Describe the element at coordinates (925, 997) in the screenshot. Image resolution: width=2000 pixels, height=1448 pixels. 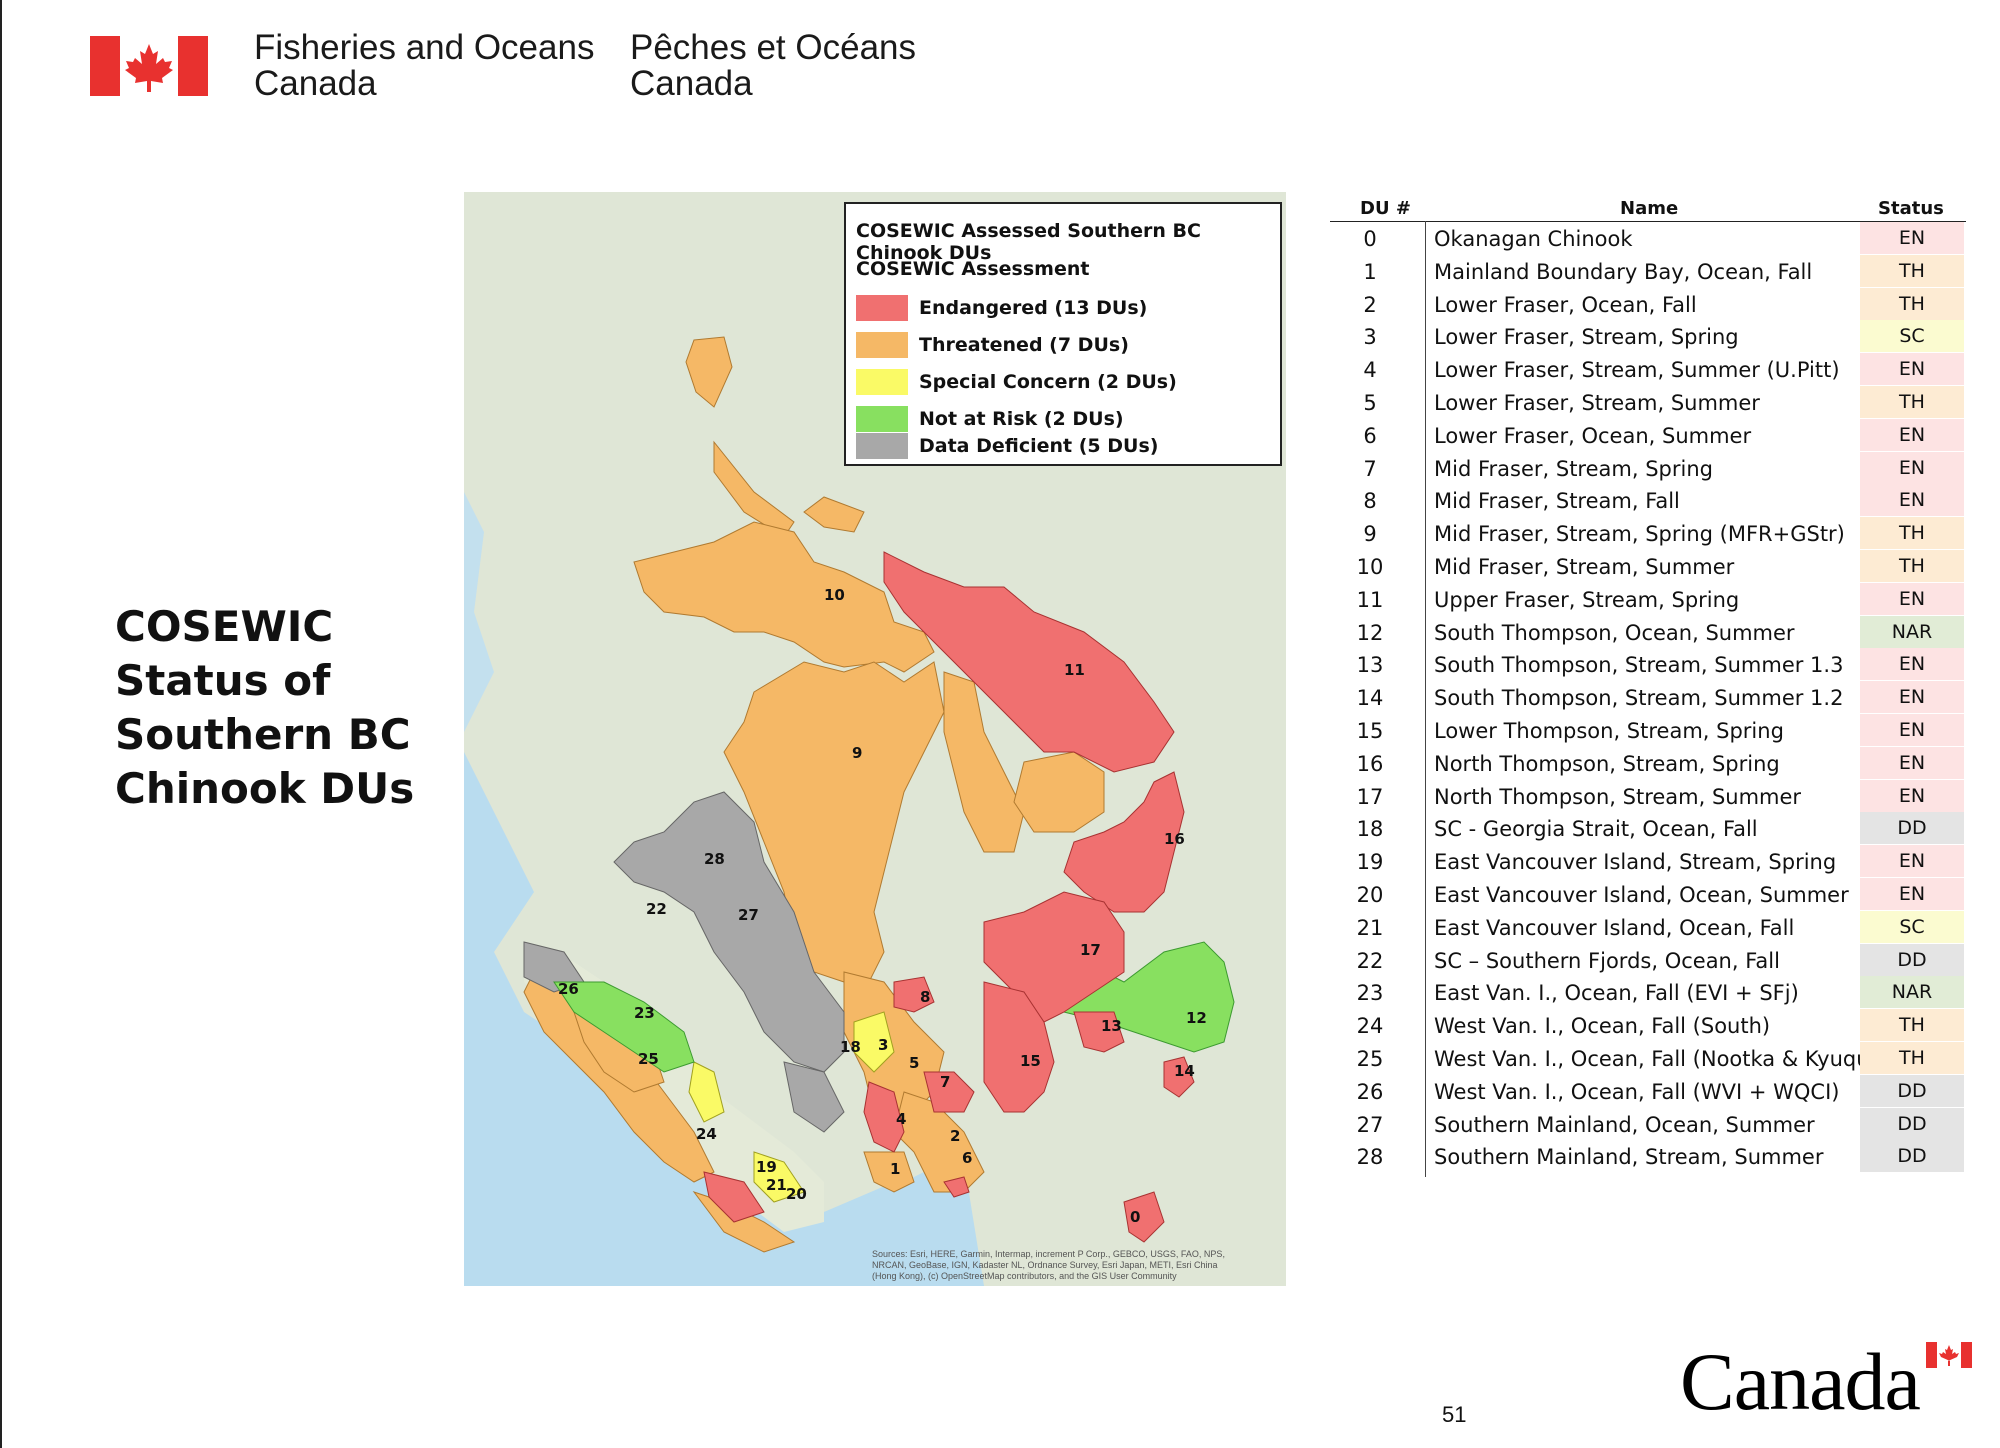
I see `du-label: 8` at that location.